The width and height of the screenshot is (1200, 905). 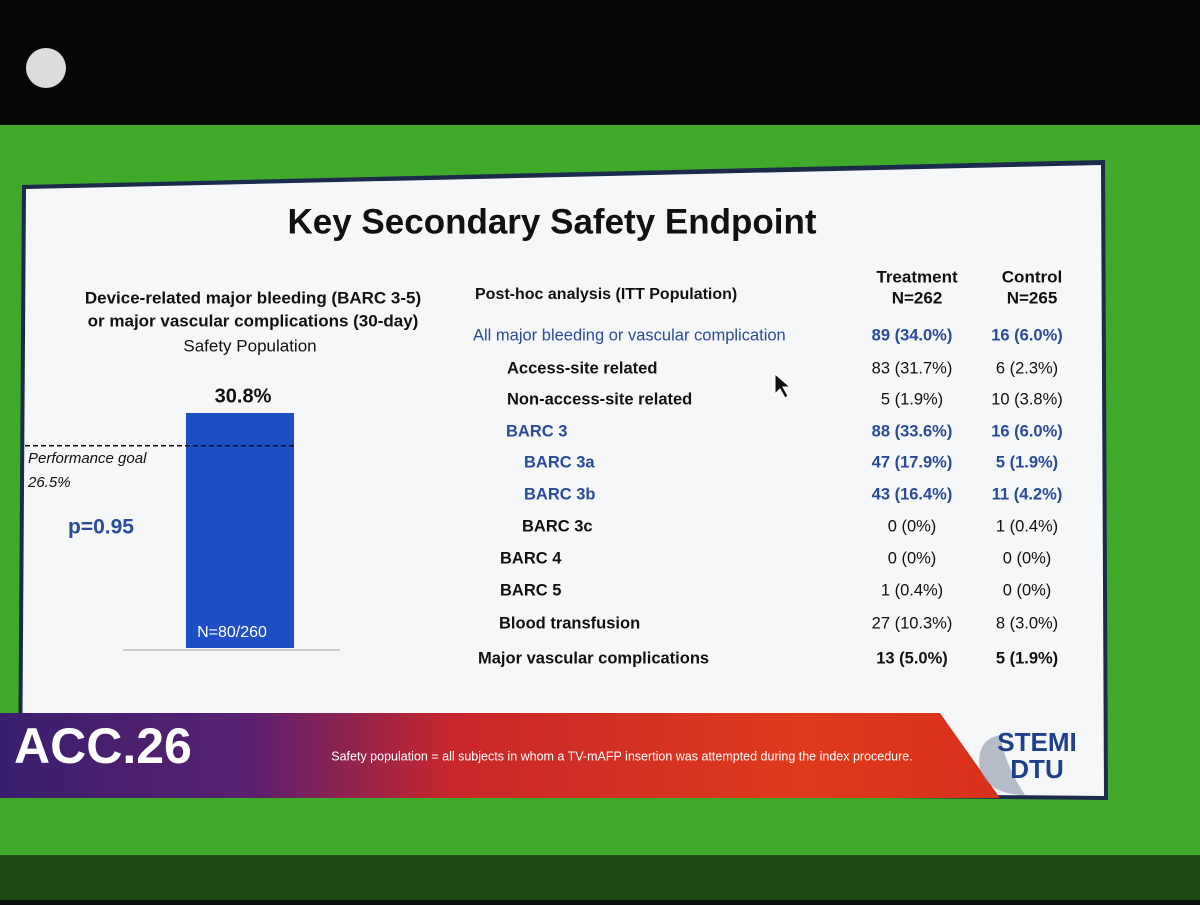 What do you see at coordinates (912, 462) in the screenshot?
I see `cell-value: 47 (17.9%)` at bounding box center [912, 462].